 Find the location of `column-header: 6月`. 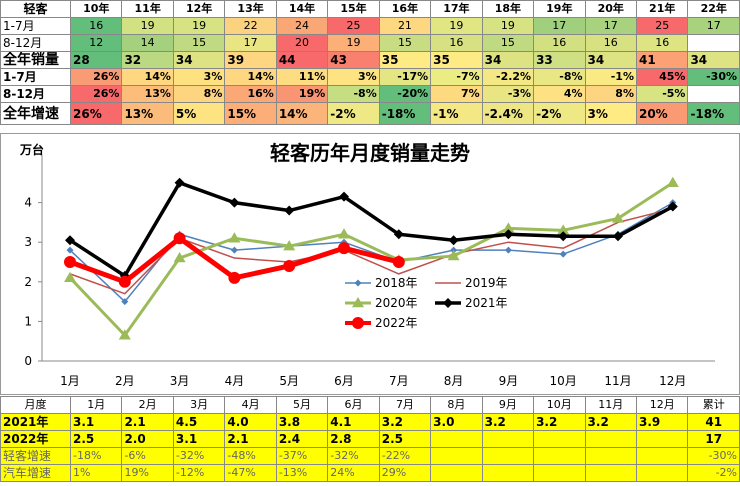

column-header: 6月 is located at coordinates (353, 405).